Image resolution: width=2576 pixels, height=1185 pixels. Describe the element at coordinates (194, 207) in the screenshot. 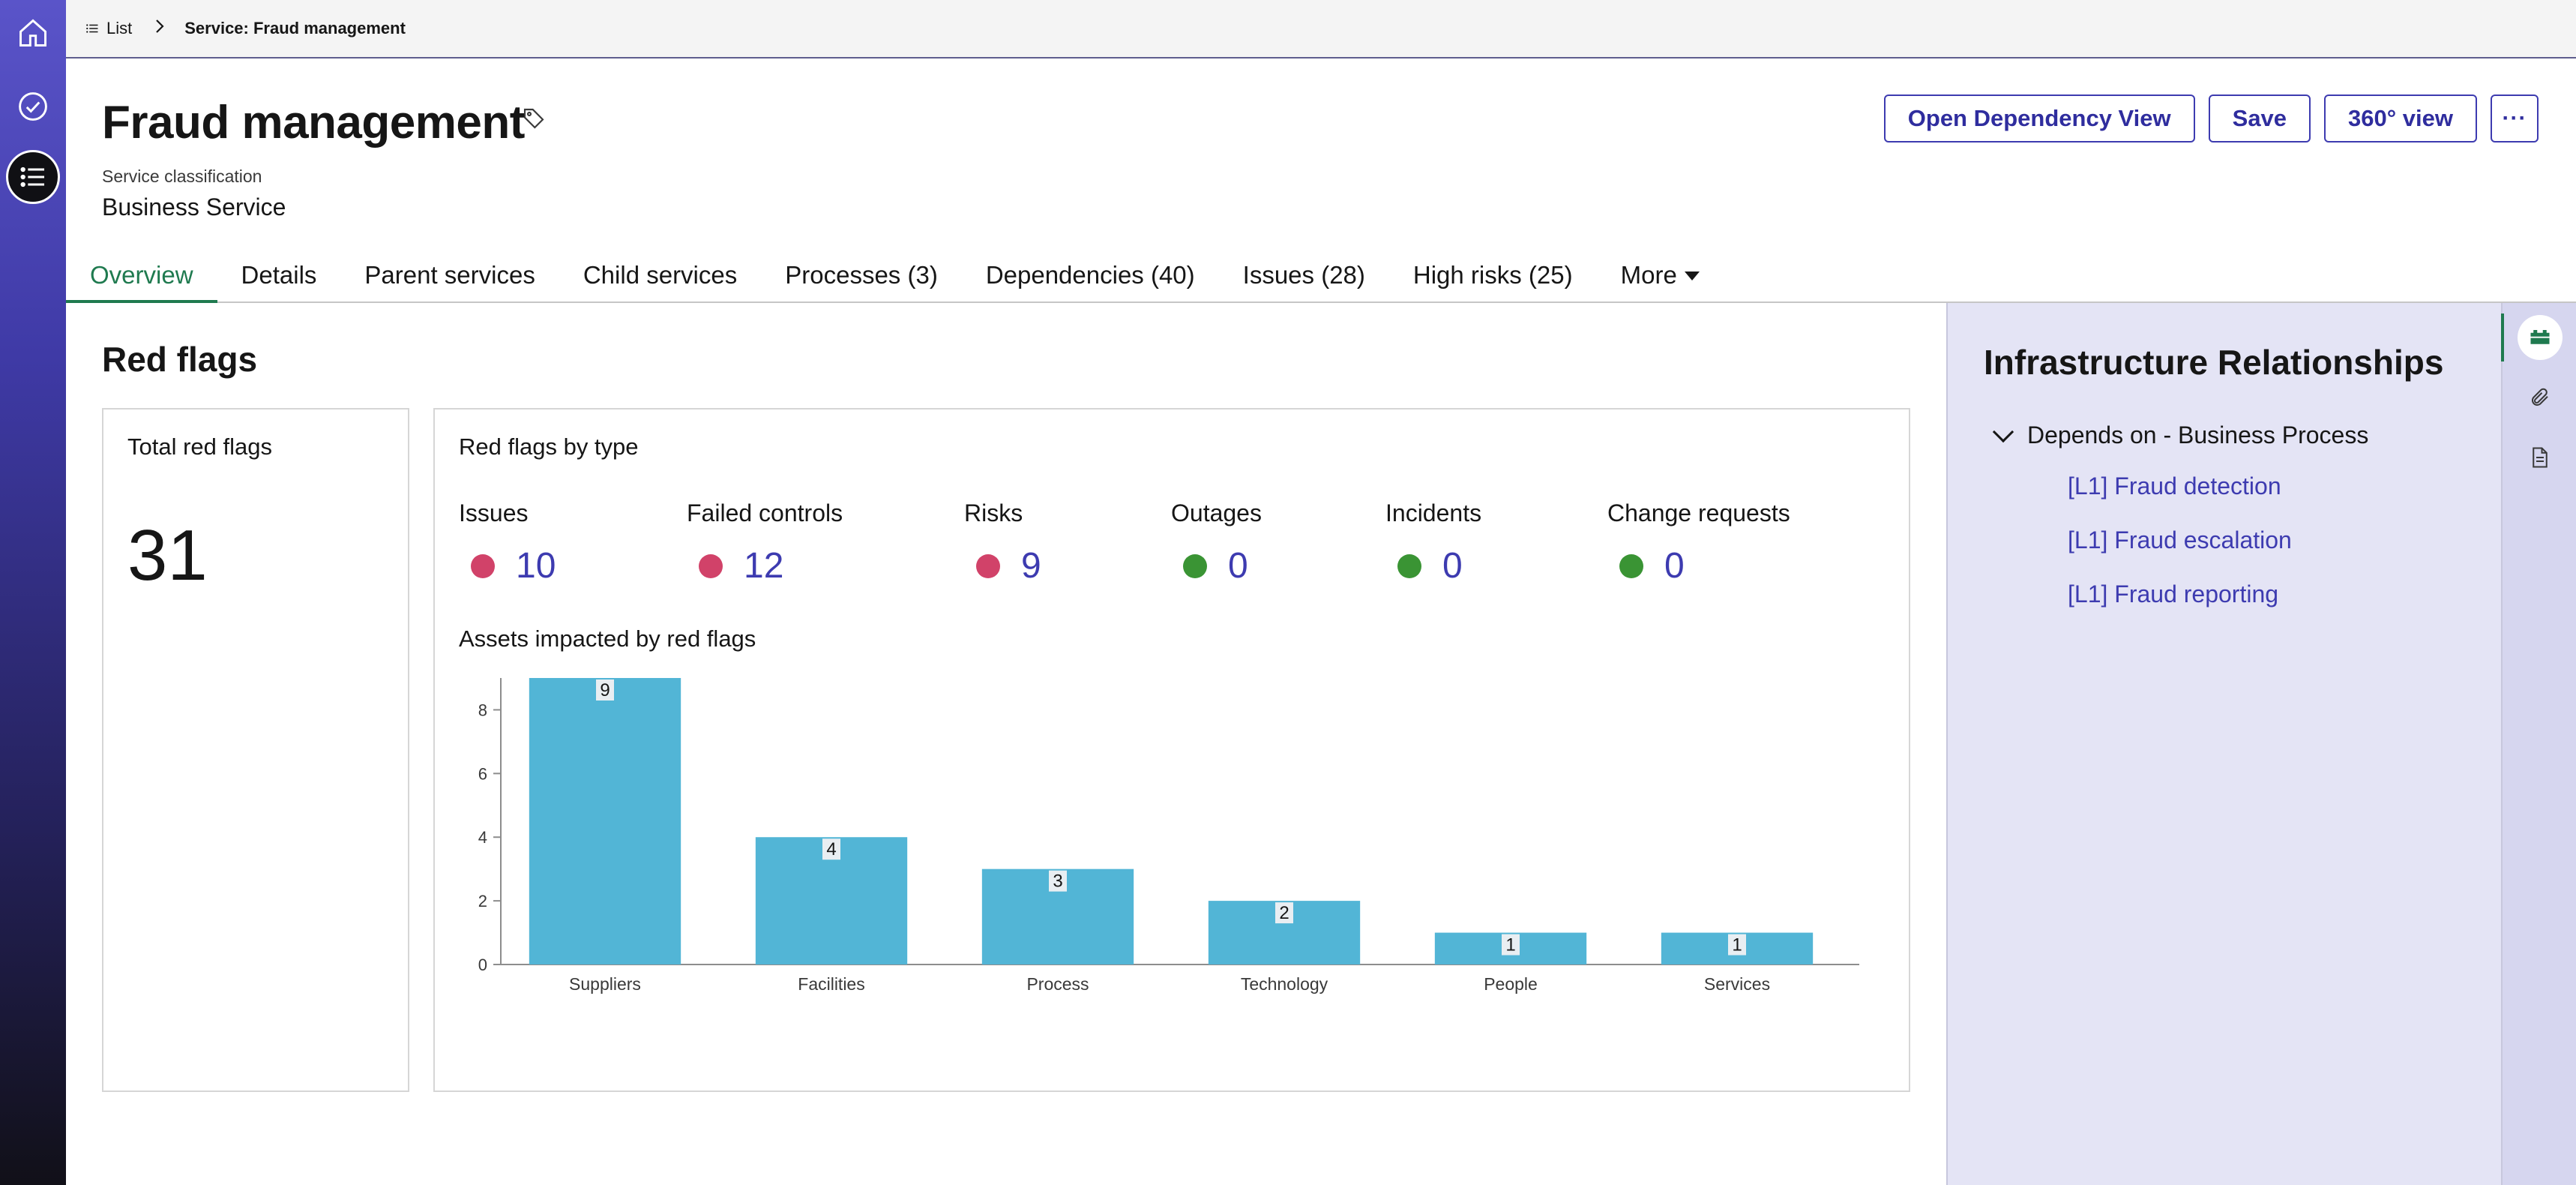

I see `classification-value: Business Service` at that location.